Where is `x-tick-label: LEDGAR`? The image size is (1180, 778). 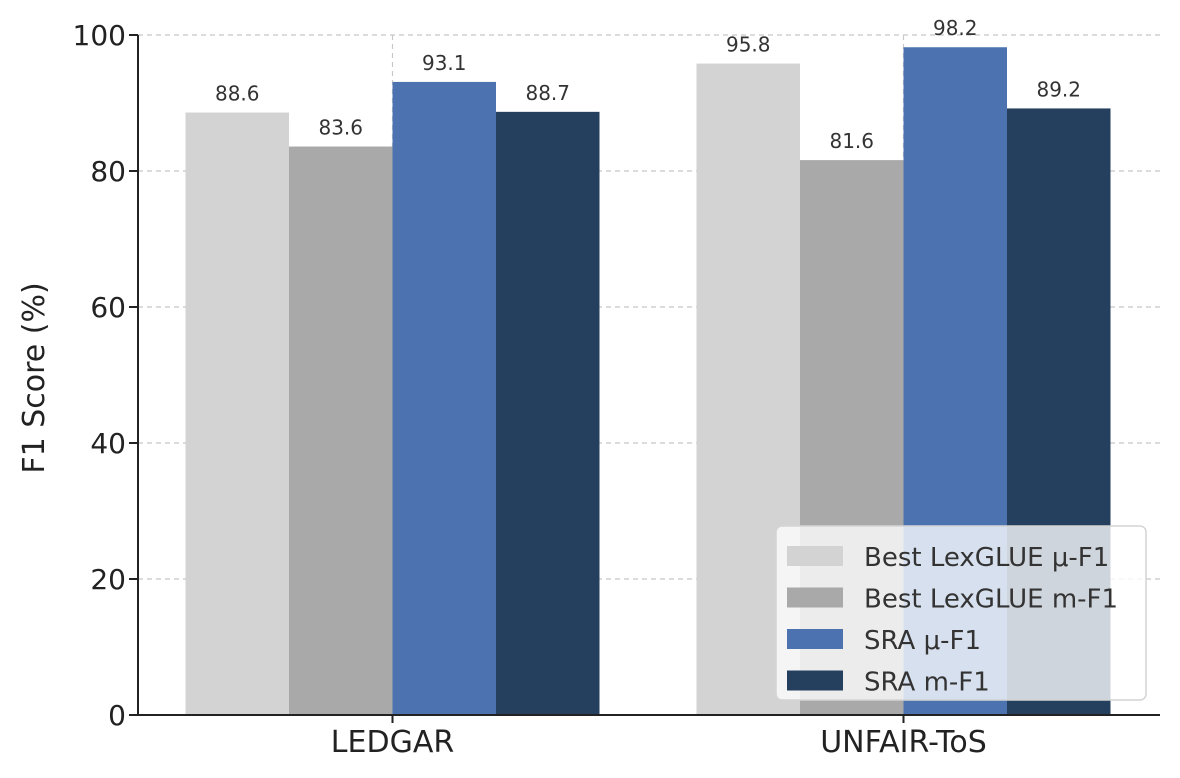 x-tick-label: LEDGAR is located at coordinates (392, 742).